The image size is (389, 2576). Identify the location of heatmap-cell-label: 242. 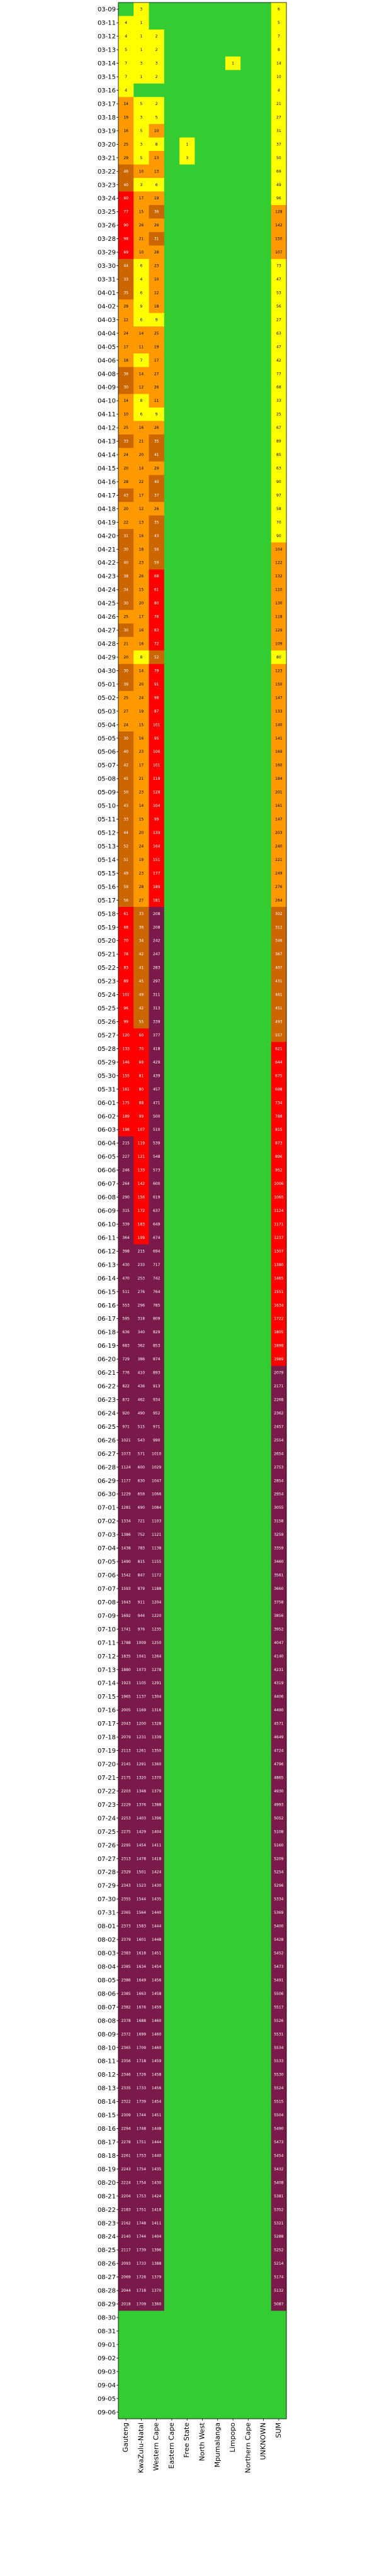
(157, 941).